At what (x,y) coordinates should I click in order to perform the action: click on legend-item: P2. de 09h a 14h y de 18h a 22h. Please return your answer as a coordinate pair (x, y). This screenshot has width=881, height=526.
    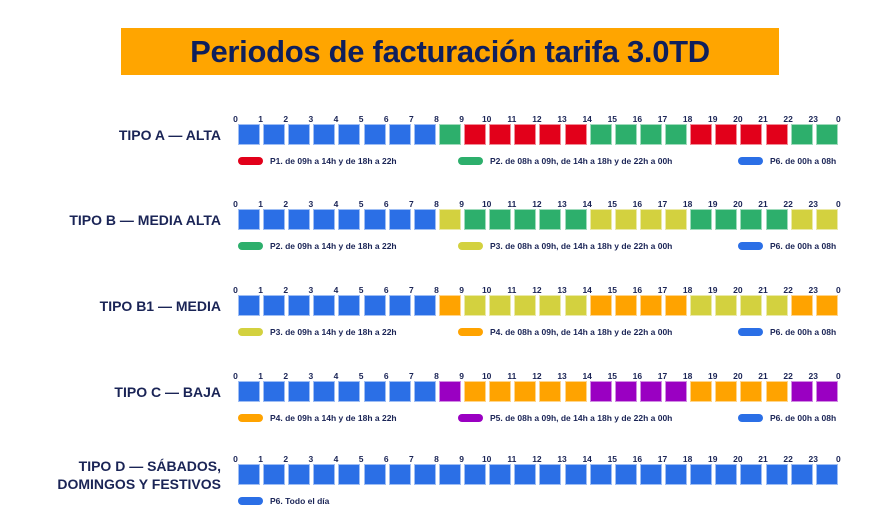
    Looking at the image, I should click on (317, 246).